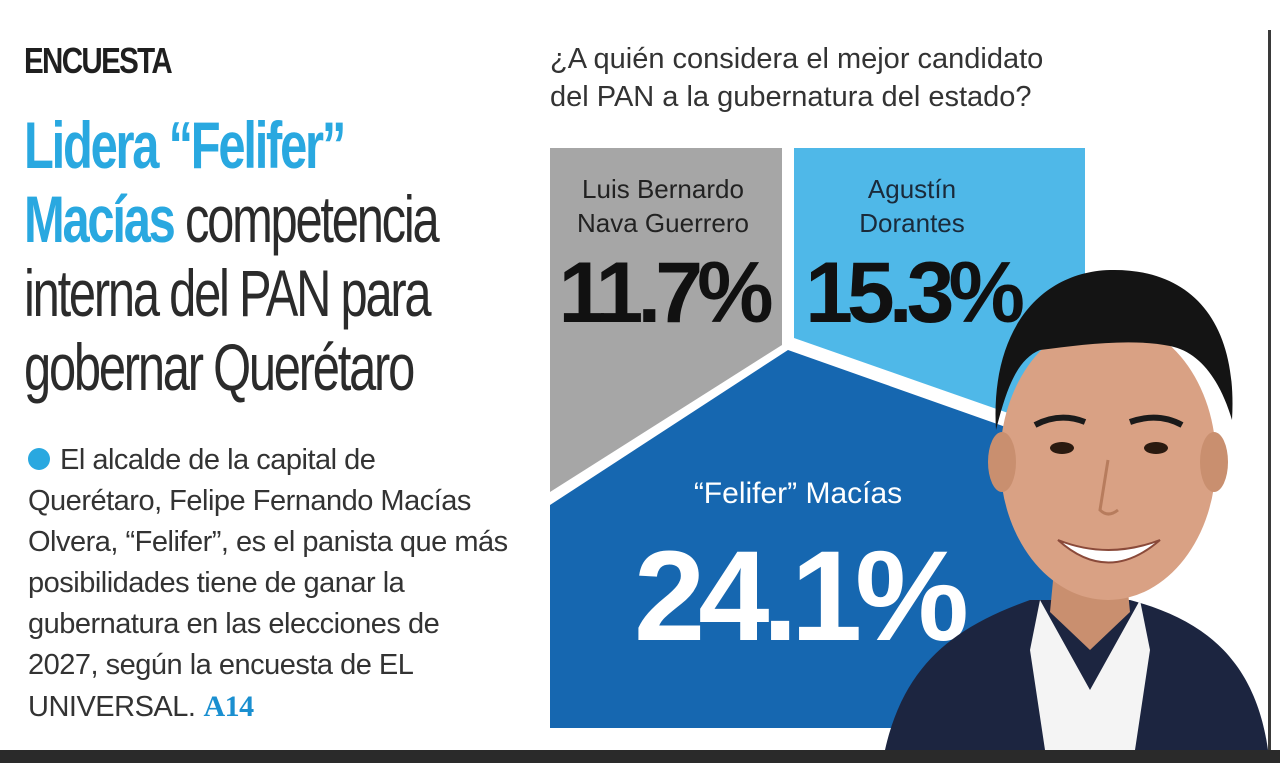  Describe the element at coordinates (1062, 448) in the screenshot. I see `portrait-eye-left` at that location.